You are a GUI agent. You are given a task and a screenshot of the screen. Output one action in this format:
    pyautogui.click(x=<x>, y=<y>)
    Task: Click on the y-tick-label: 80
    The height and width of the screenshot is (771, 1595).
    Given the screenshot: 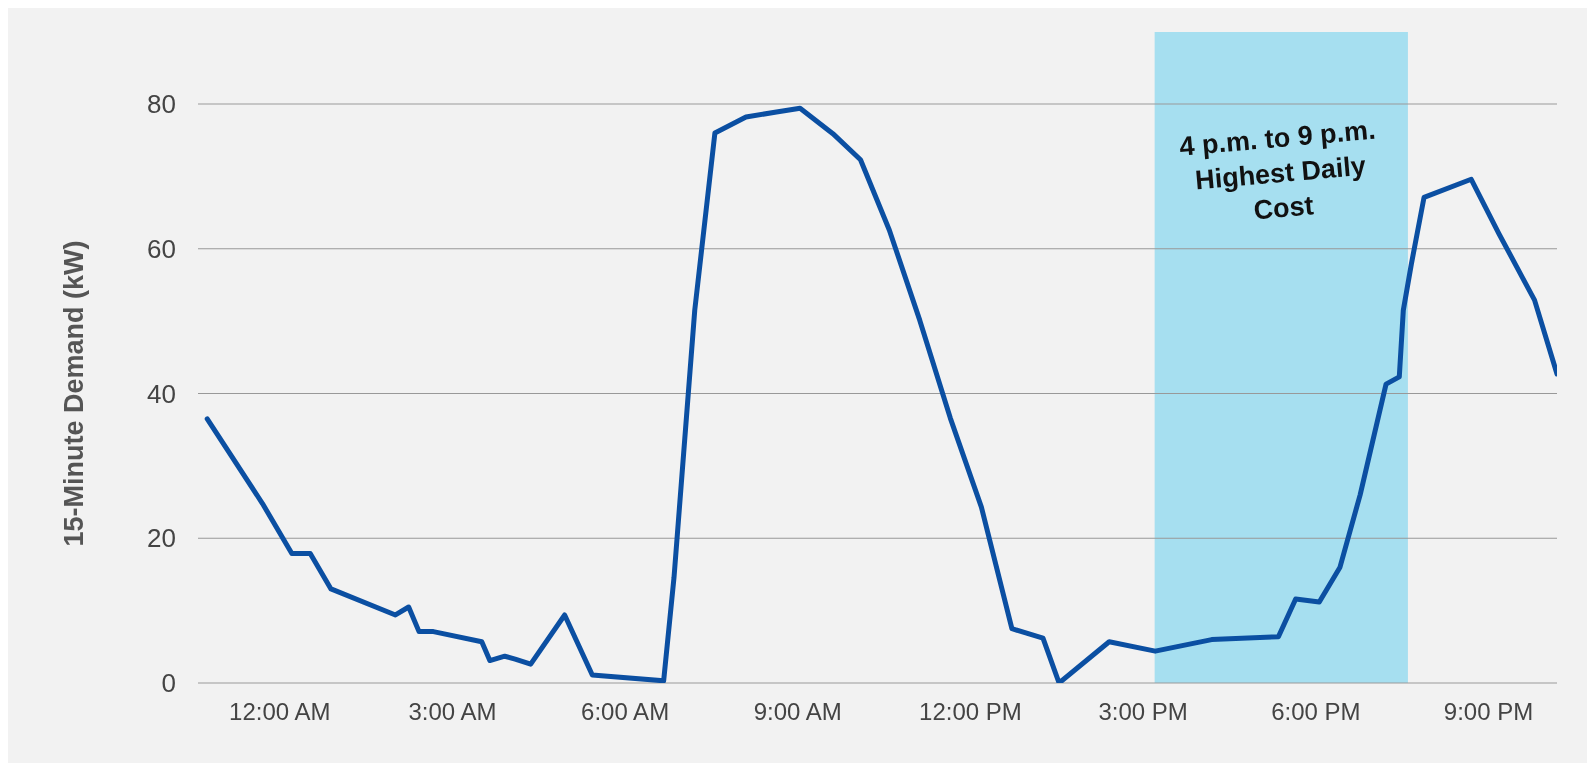 What is the action you would take?
    pyautogui.click(x=161, y=104)
    